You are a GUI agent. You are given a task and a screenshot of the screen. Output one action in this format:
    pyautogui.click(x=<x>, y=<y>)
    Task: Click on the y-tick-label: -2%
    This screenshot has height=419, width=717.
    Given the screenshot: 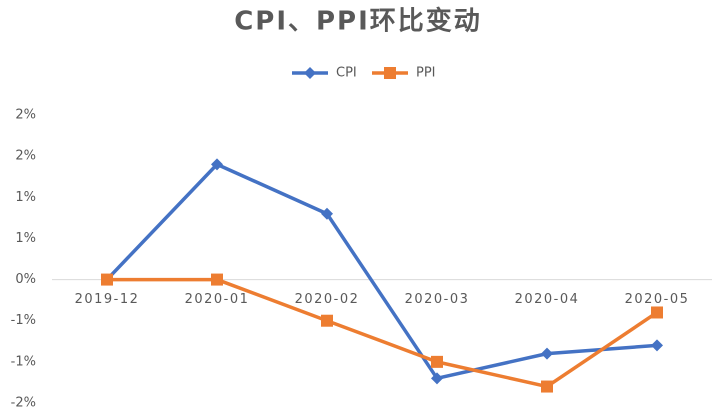 What is the action you would take?
    pyautogui.click(x=23, y=403)
    